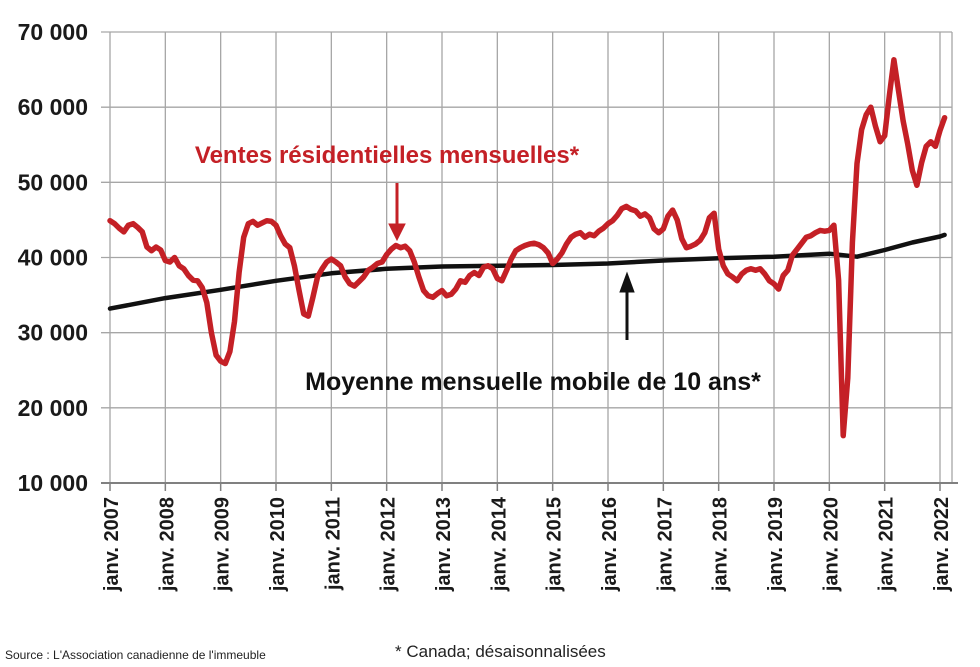 The width and height of the screenshot is (980, 667). I want to click on y-tick-label: 20 000, so click(53, 408).